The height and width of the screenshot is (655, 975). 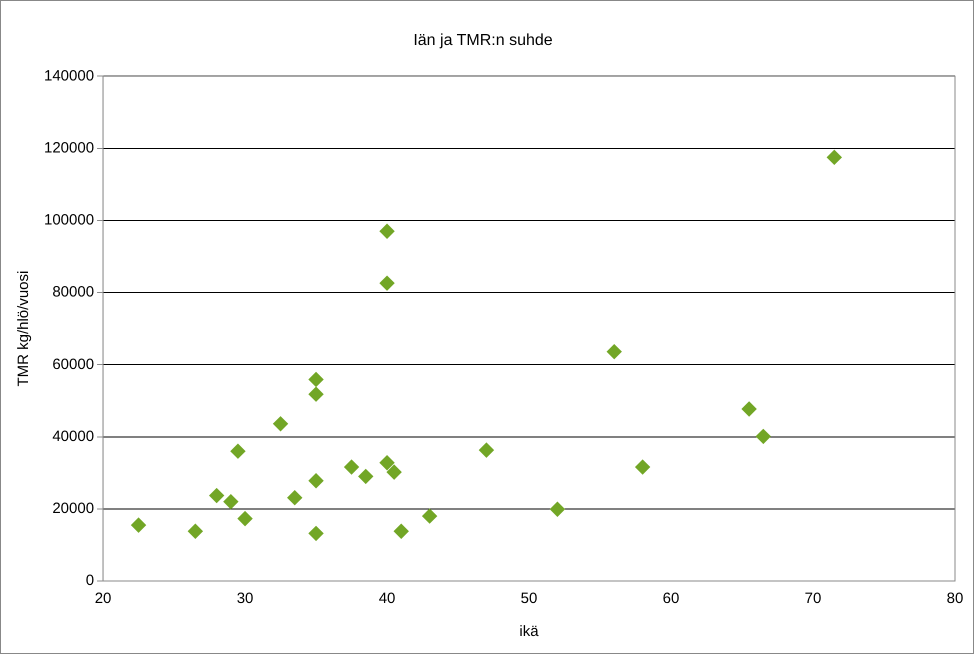 What do you see at coordinates (529, 631) in the screenshot?
I see `x-axis-title: ikä` at bounding box center [529, 631].